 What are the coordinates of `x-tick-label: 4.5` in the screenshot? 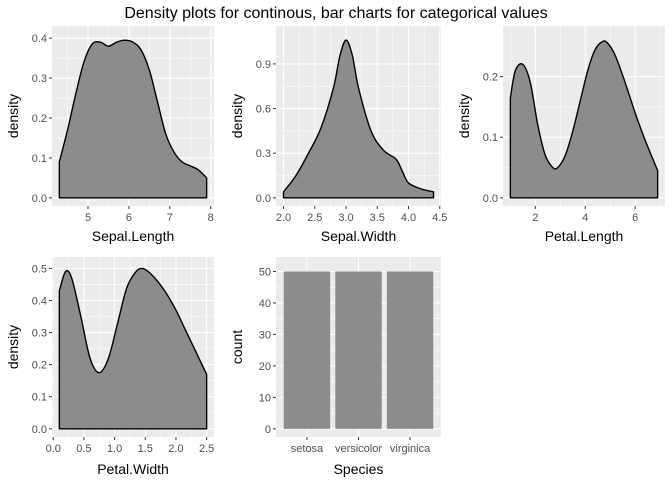 It's located at (439, 218).